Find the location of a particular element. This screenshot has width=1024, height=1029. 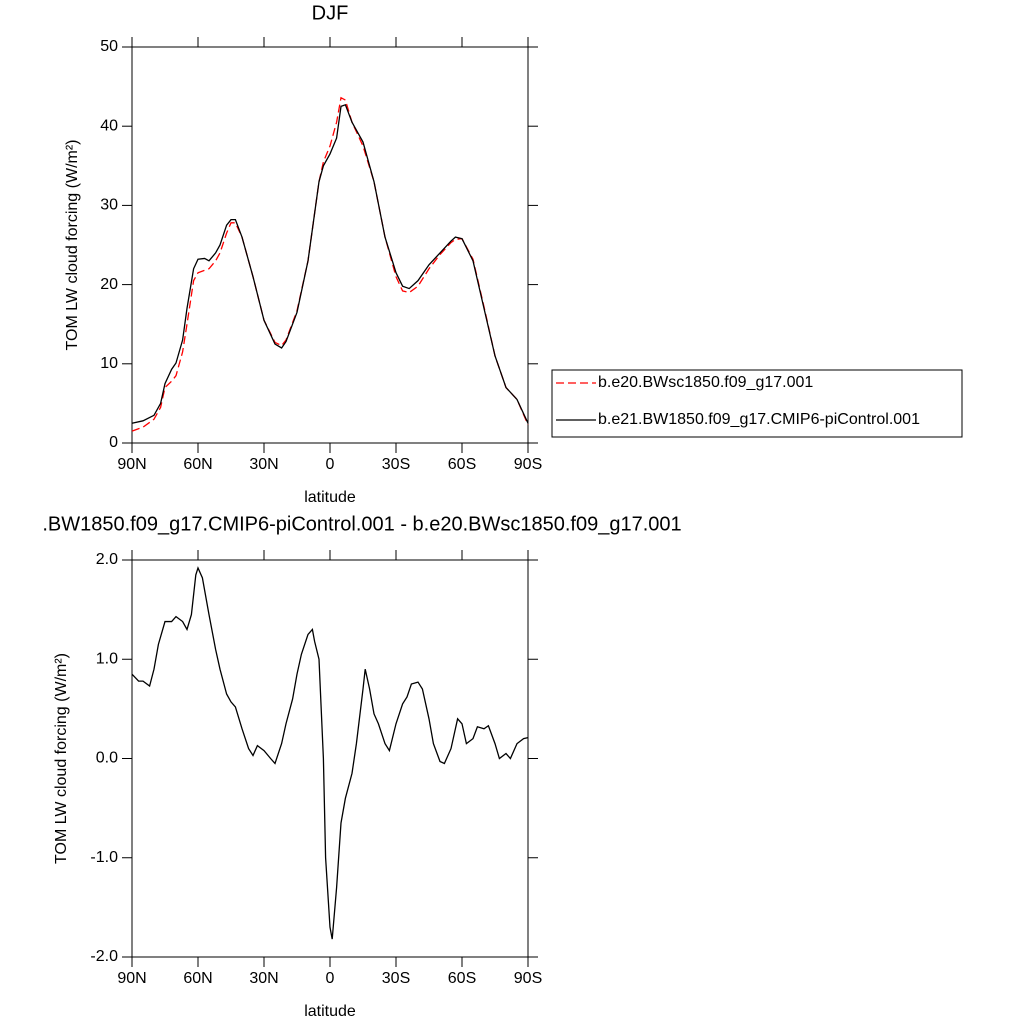

y-tick-label: 0 is located at coordinates (113, 442).